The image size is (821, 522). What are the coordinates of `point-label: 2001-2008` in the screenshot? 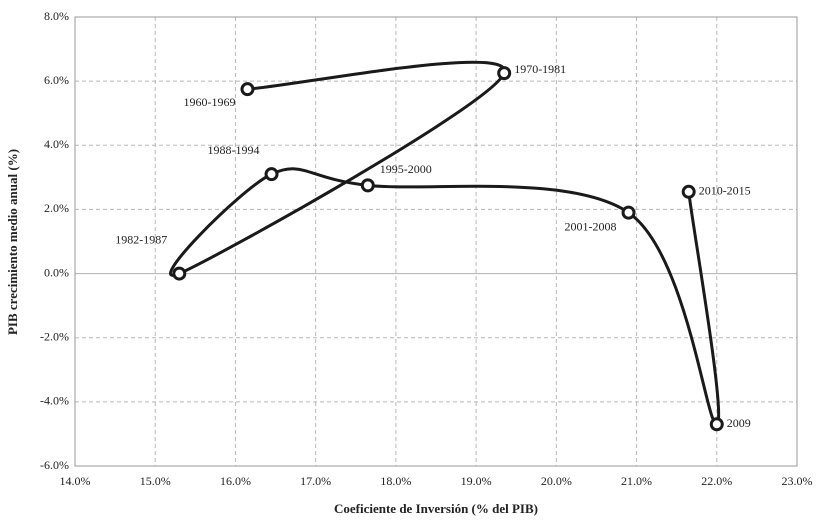 It's located at (591, 226).